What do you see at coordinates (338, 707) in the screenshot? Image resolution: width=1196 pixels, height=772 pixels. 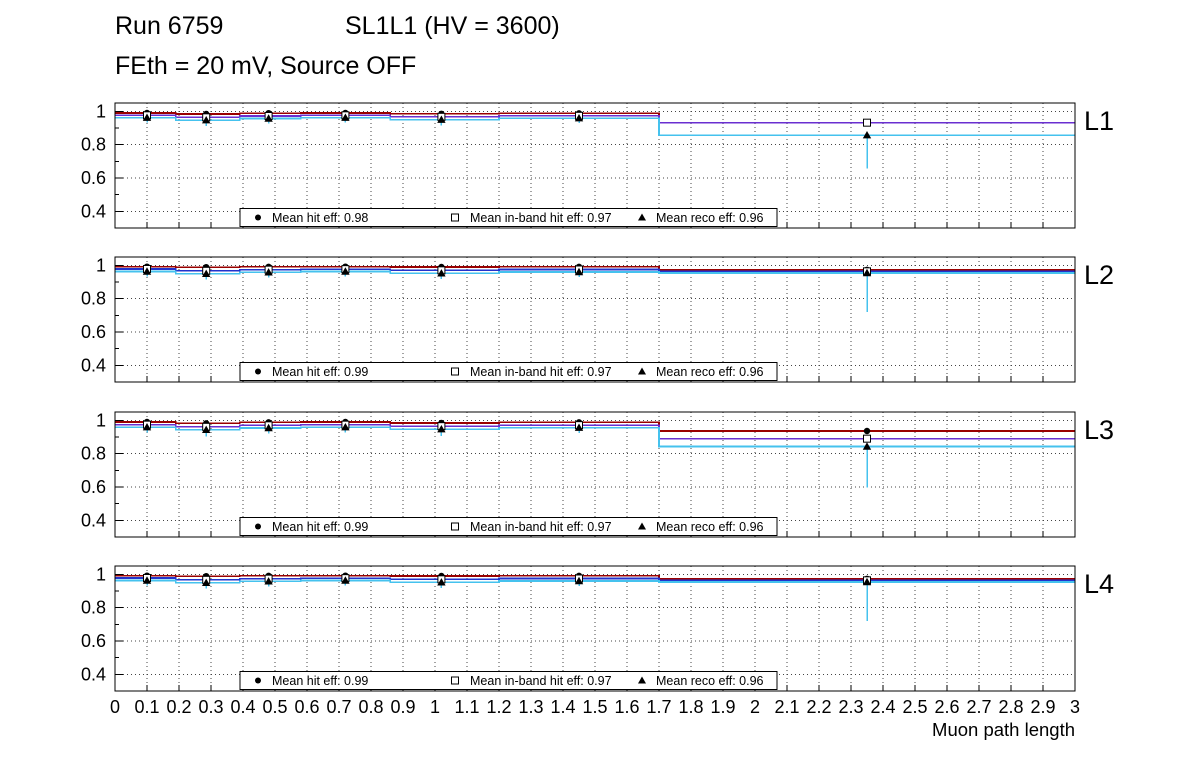 I see `x-tick-label: 0.7` at bounding box center [338, 707].